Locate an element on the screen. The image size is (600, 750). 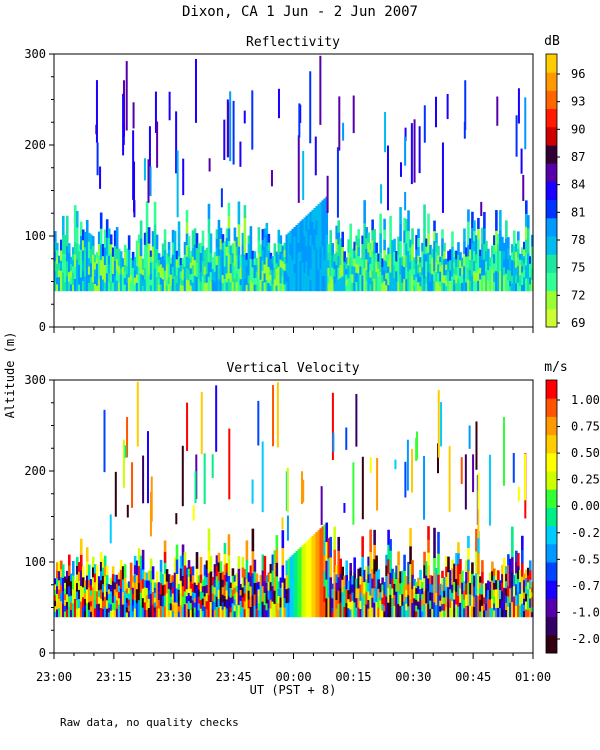
colorbar-tick-label: 81 is located at coordinates (578, 212).